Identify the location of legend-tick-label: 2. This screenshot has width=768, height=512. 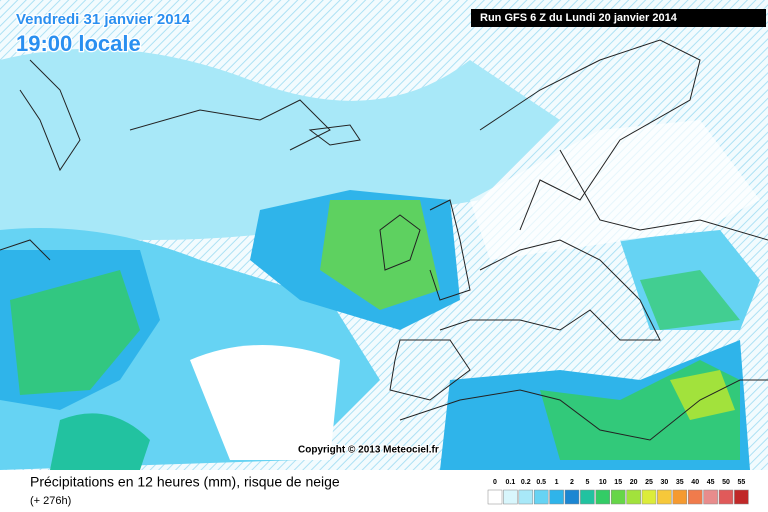
(572, 482).